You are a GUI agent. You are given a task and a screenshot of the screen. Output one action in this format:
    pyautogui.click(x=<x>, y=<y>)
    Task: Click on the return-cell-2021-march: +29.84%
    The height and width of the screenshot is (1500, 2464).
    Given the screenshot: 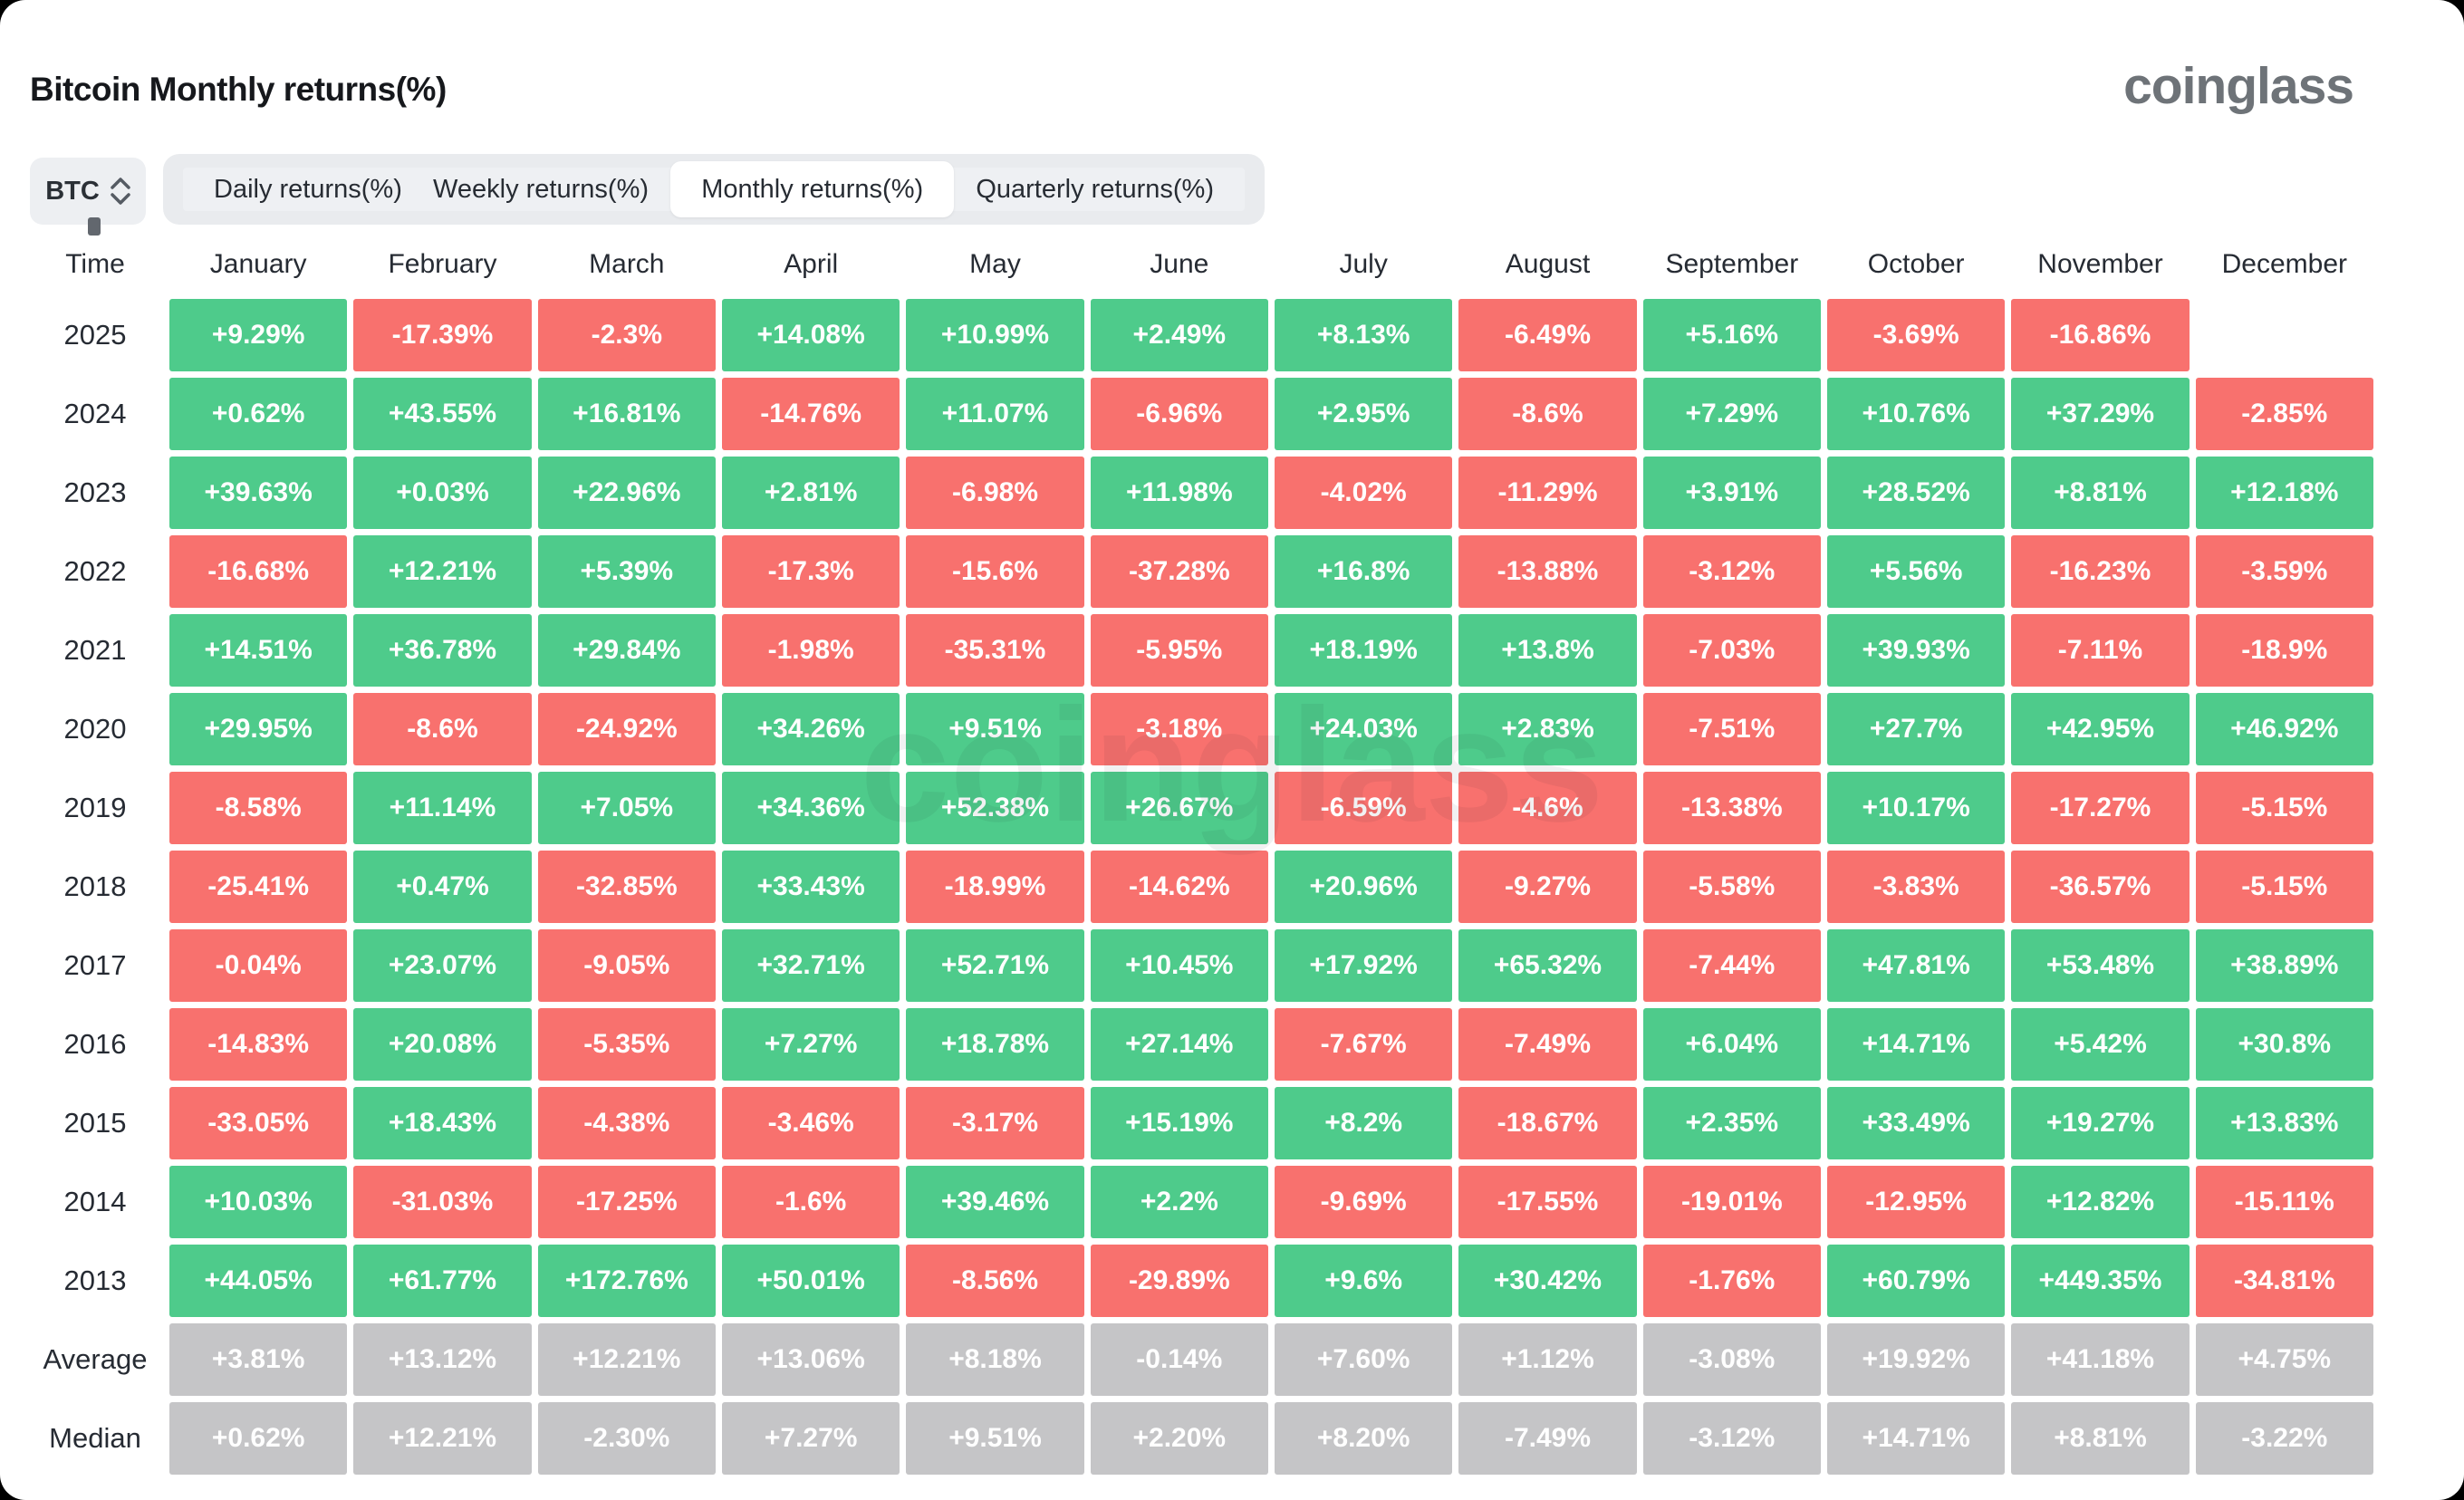 What is the action you would take?
    pyautogui.click(x=626, y=651)
    